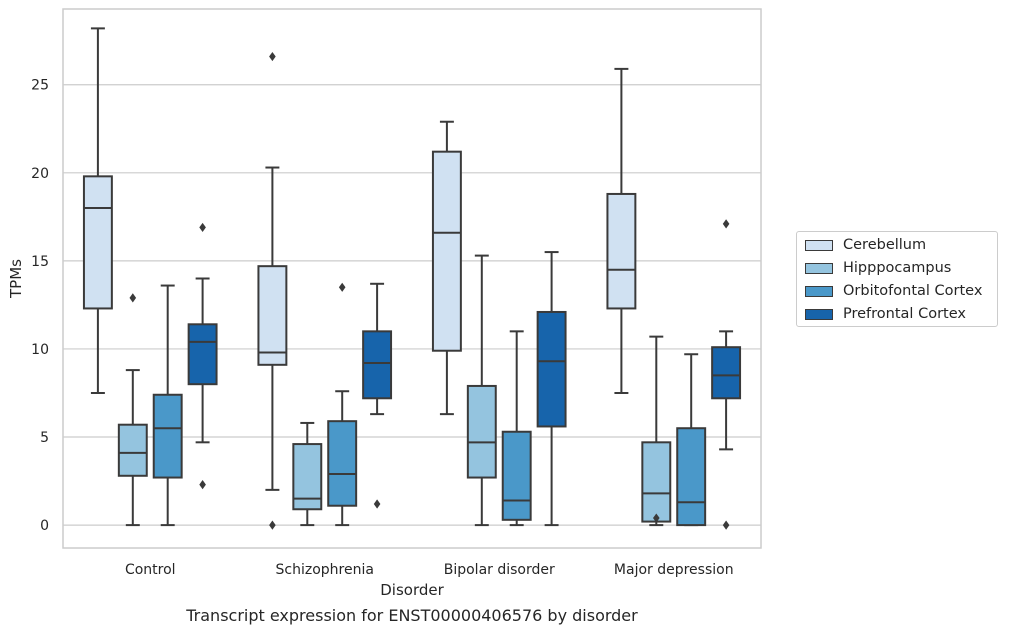 This screenshot has width=1009, height=634. What do you see at coordinates (325, 570) in the screenshot?
I see `x-tick-label-schizophrenia: Schizophrenia` at bounding box center [325, 570].